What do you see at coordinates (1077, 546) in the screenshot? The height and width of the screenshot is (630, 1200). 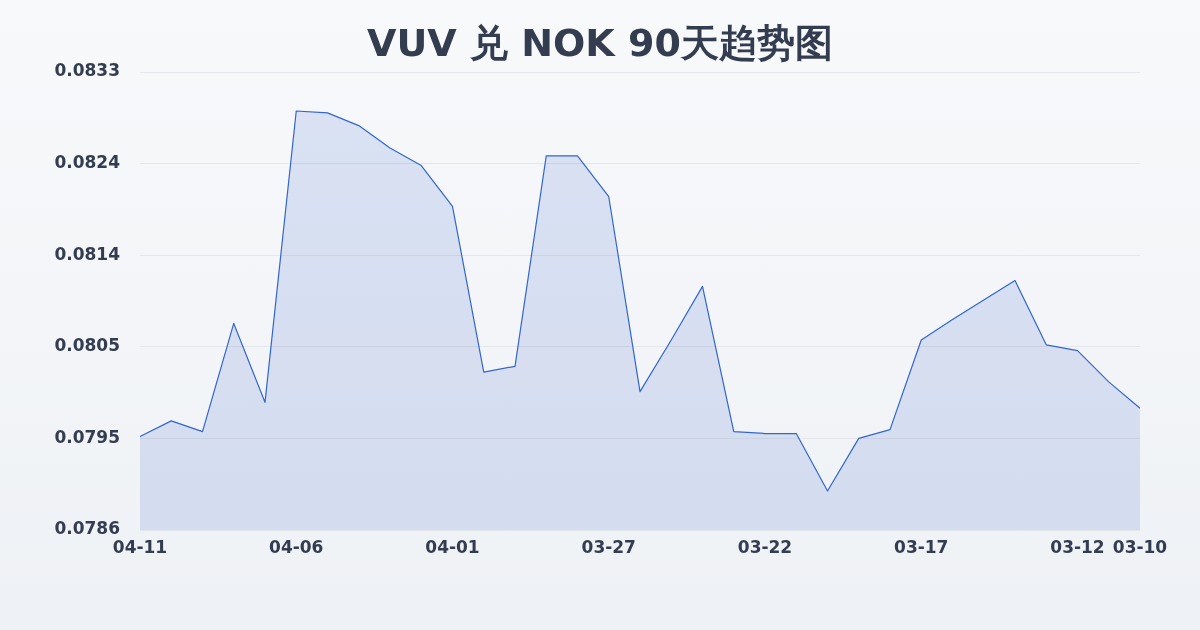 I see `x-tick-label: 03-12` at bounding box center [1077, 546].